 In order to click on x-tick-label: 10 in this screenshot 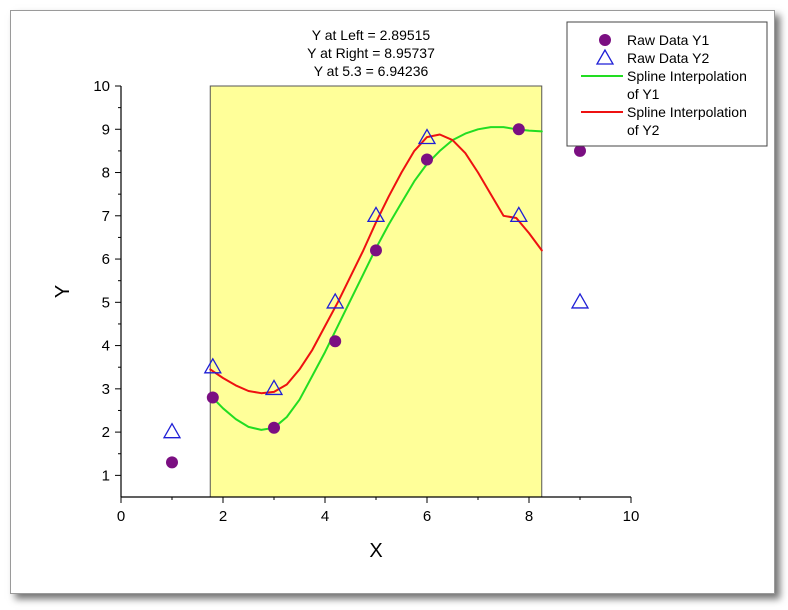, I will do `click(631, 516)`.